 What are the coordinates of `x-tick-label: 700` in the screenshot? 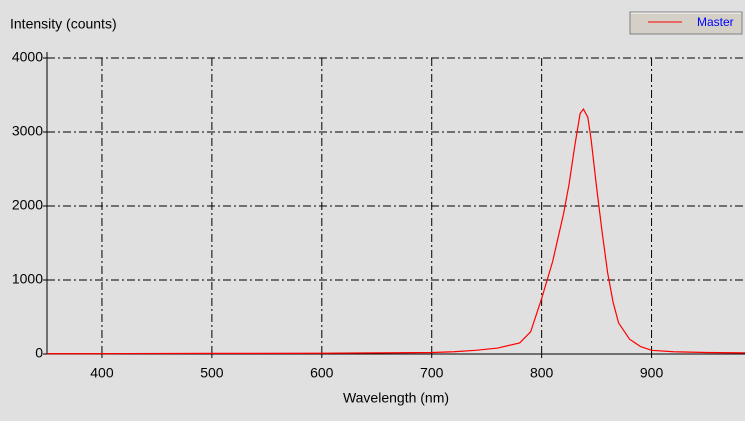 It's located at (432, 373).